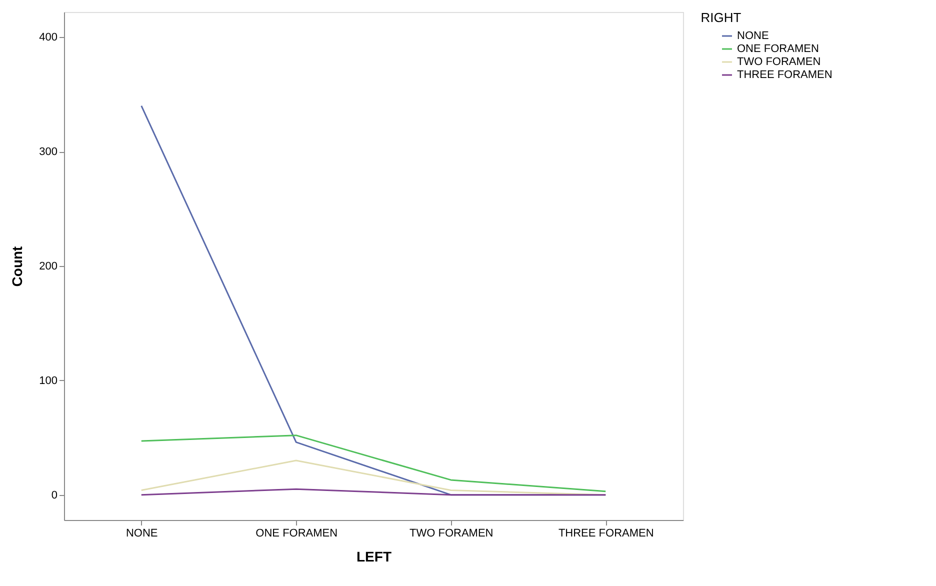 The height and width of the screenshot is (586, 936). Describe the element at coordinates (721, 17) in the screenshot. I see `legend-title: RIGHT` at that location.